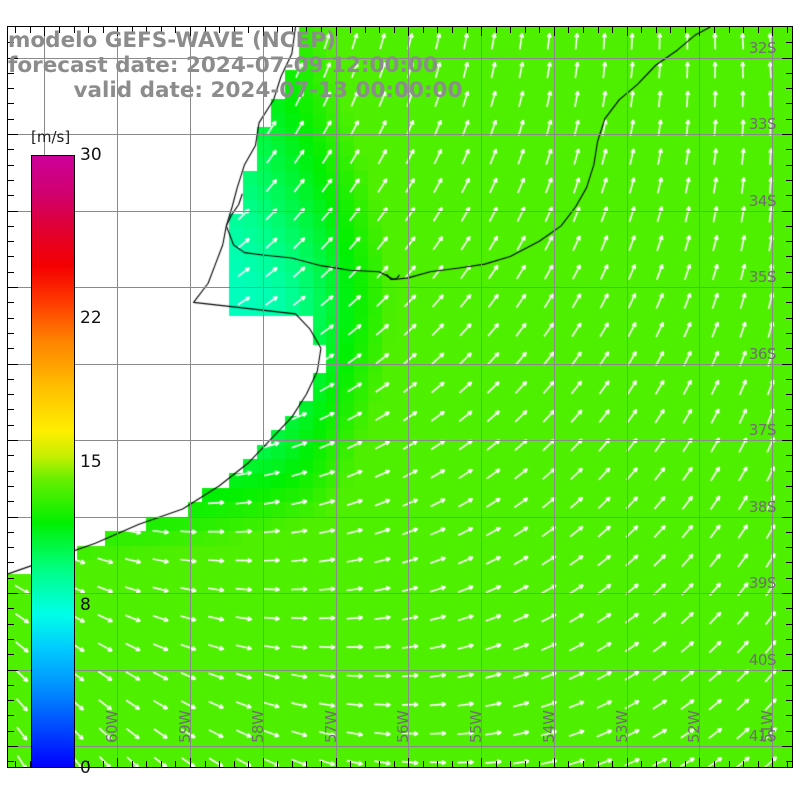 Image resolution: width=800 pixels, height=800 pixels. Describe the element at coordinates (549, 726) in the screenshot. I see `lon-label: 54W` at that location.